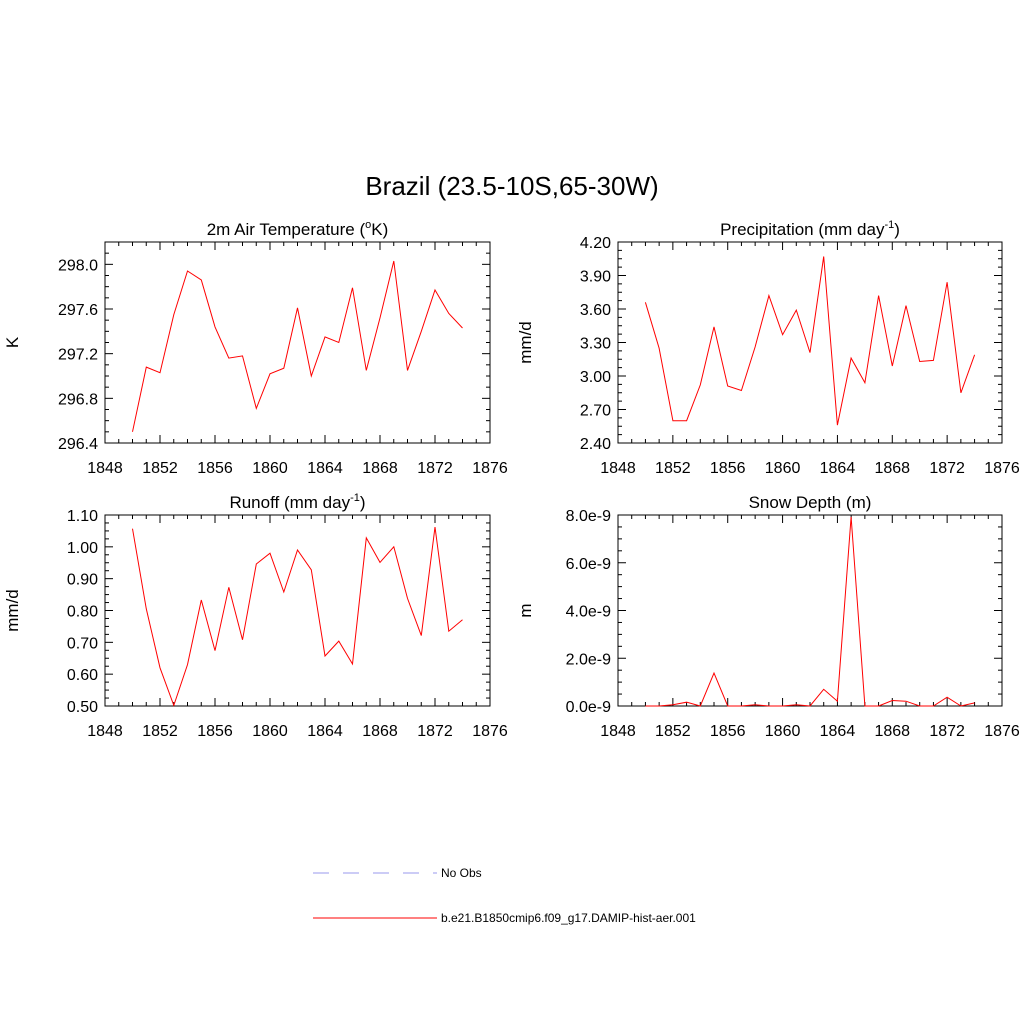  Describe the element at coordinates (595, 344) in the screenshot. I see `y-tick-label: 3.30` at that location.